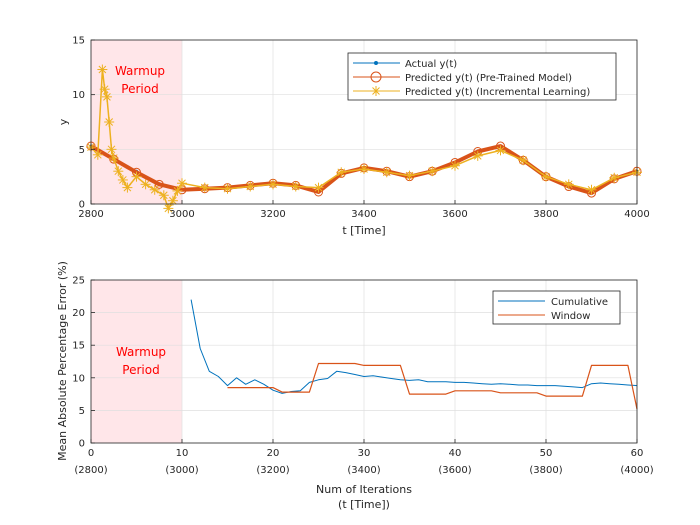  Describe the element at coordinates (454, 470) in the screenshot. I see `x-tick-label-time: (3600)` at that location.